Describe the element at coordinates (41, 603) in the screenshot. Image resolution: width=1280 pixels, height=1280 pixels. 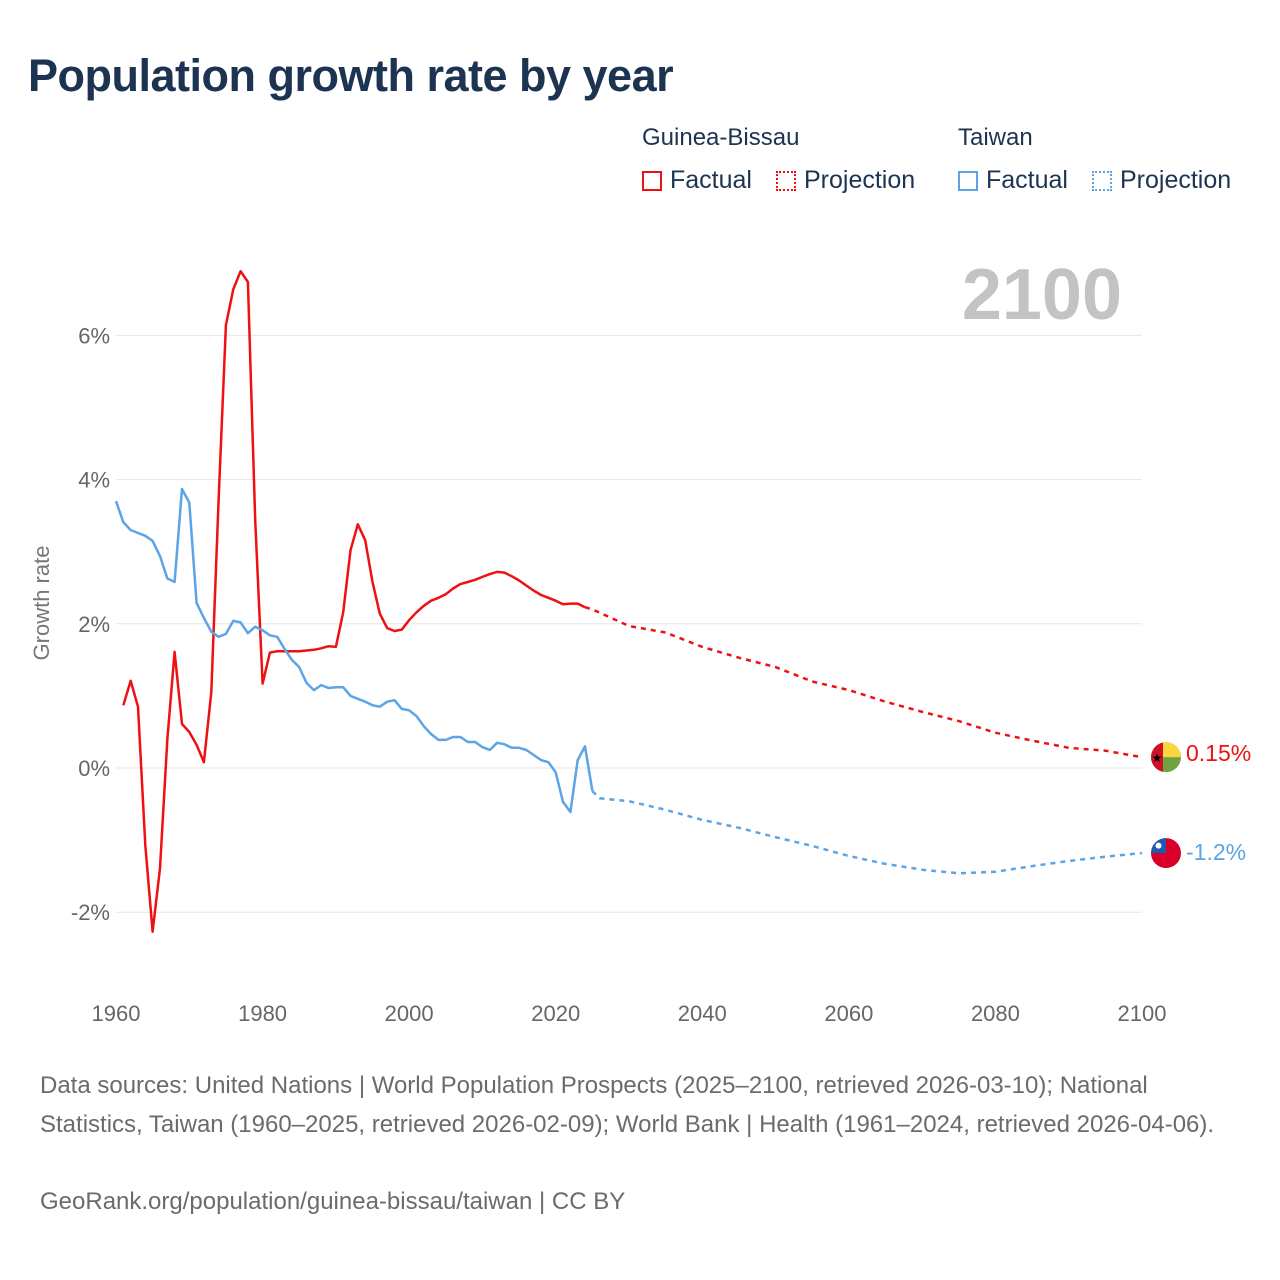
I see `y-axis-label: Growth rate` at that location.